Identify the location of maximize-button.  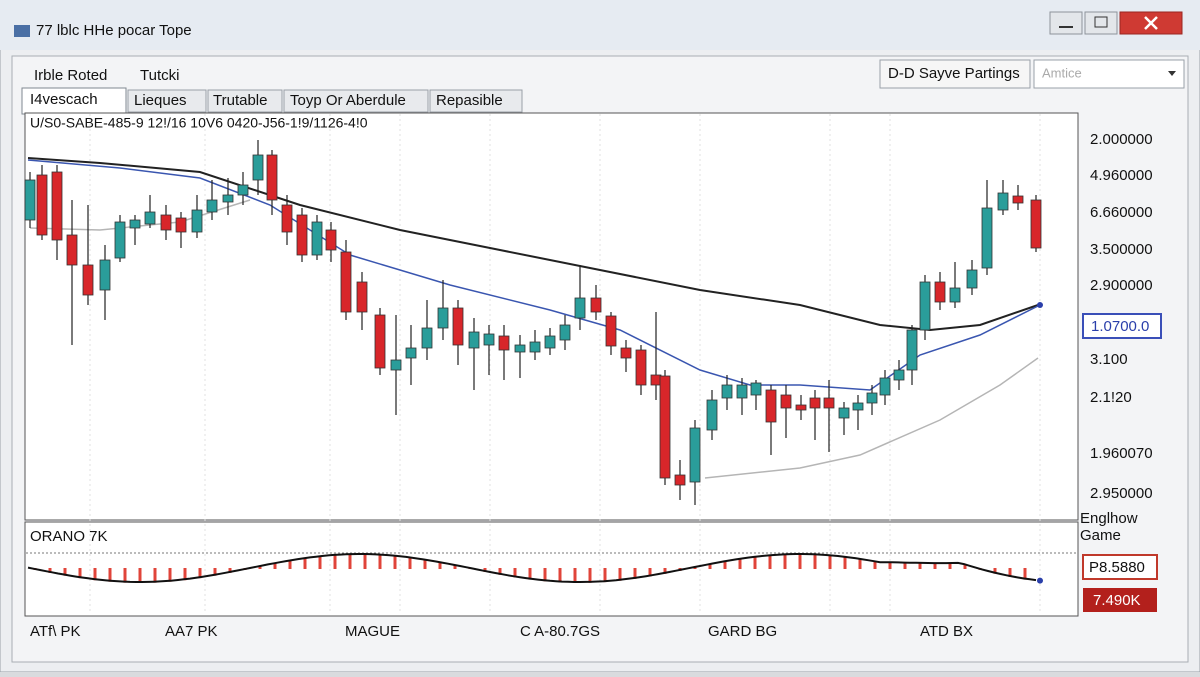
(1101, 23).